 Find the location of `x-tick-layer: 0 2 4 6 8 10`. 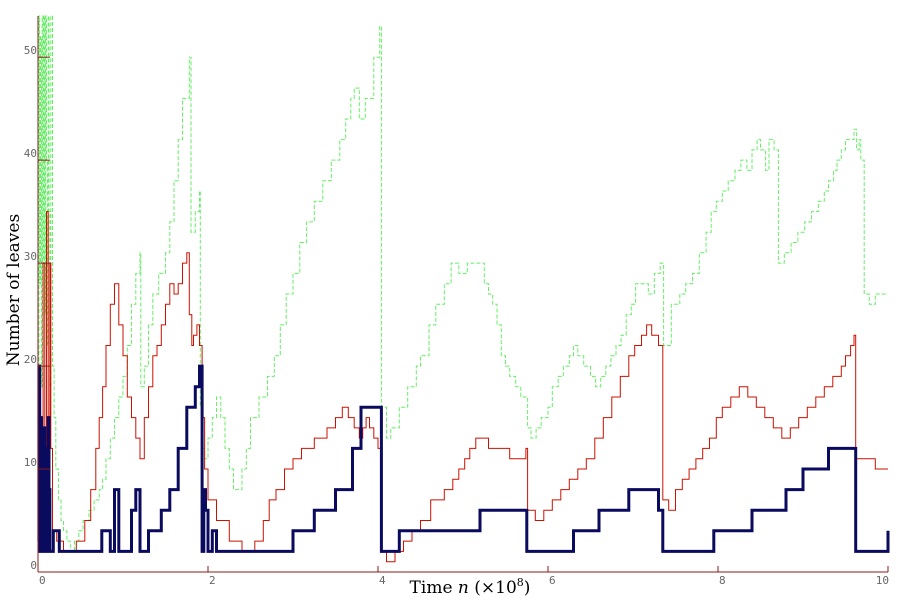

x-tick-layer: 0 2 4 6 8 10 is located at coordinates (463, 576).